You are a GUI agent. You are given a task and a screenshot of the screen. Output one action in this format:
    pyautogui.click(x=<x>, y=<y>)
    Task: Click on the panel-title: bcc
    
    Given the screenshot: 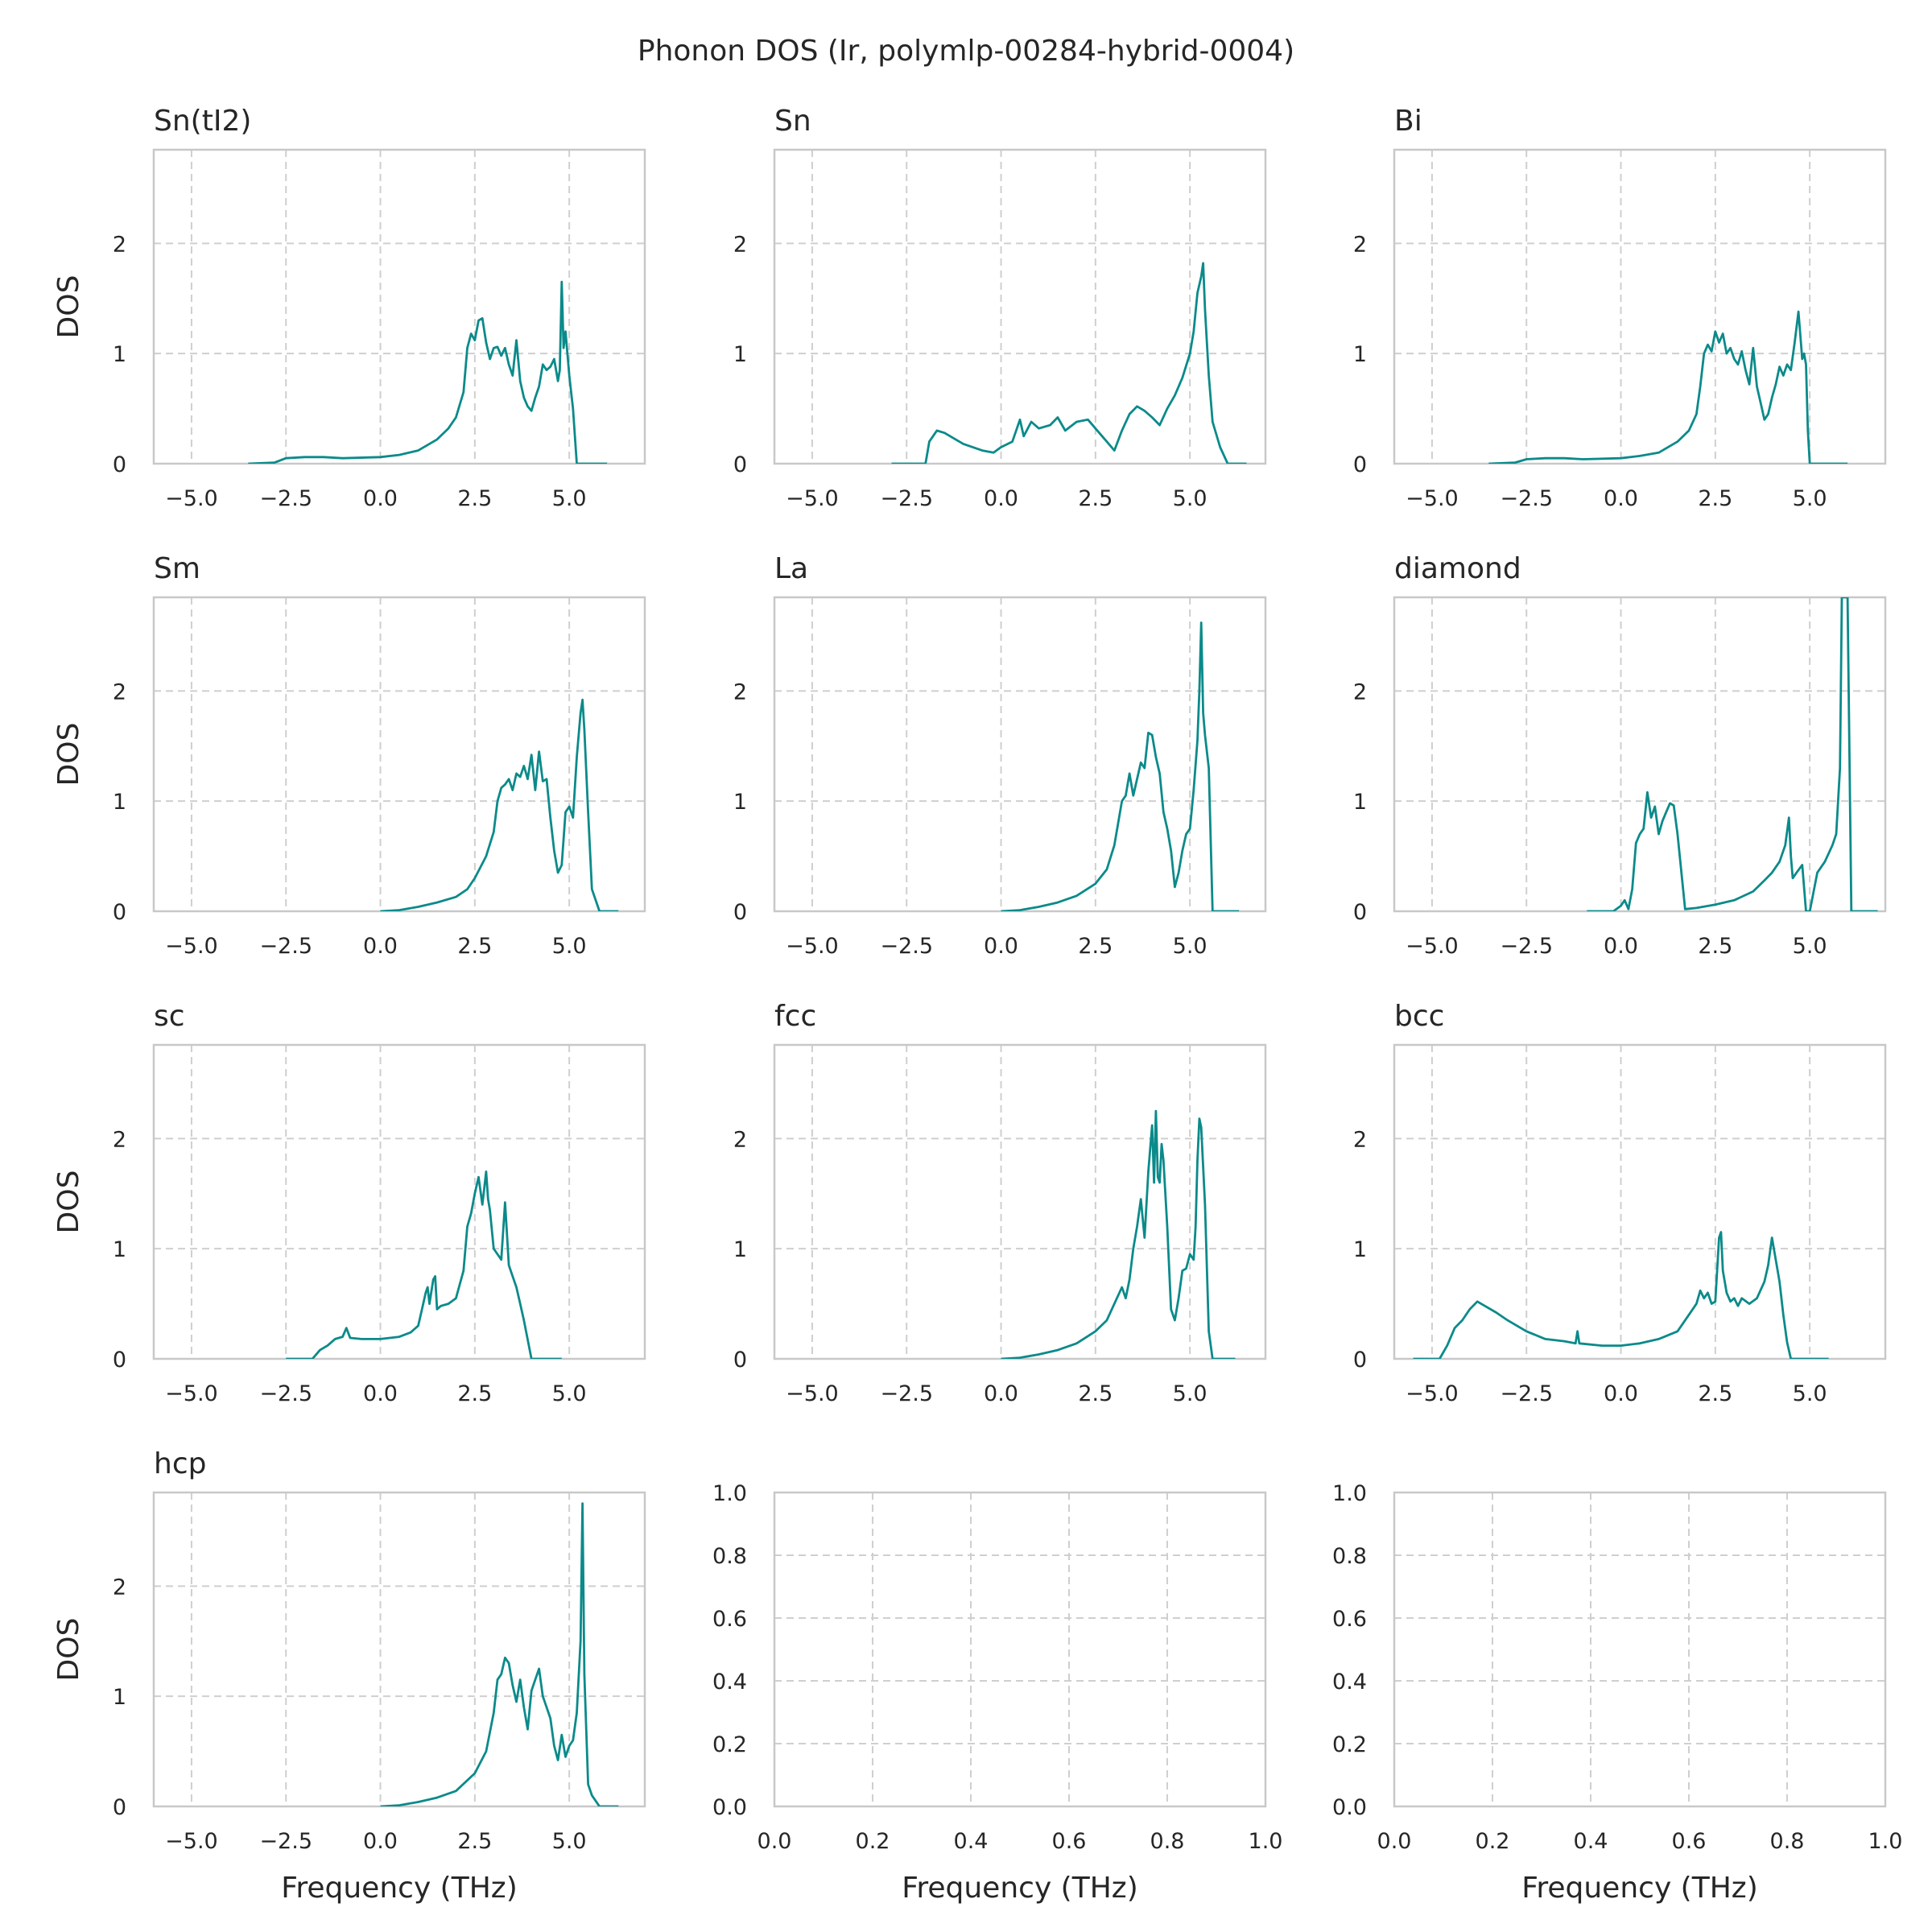 What is the action you would take?
    pyautogui.click(x=1419, y=1016)
    